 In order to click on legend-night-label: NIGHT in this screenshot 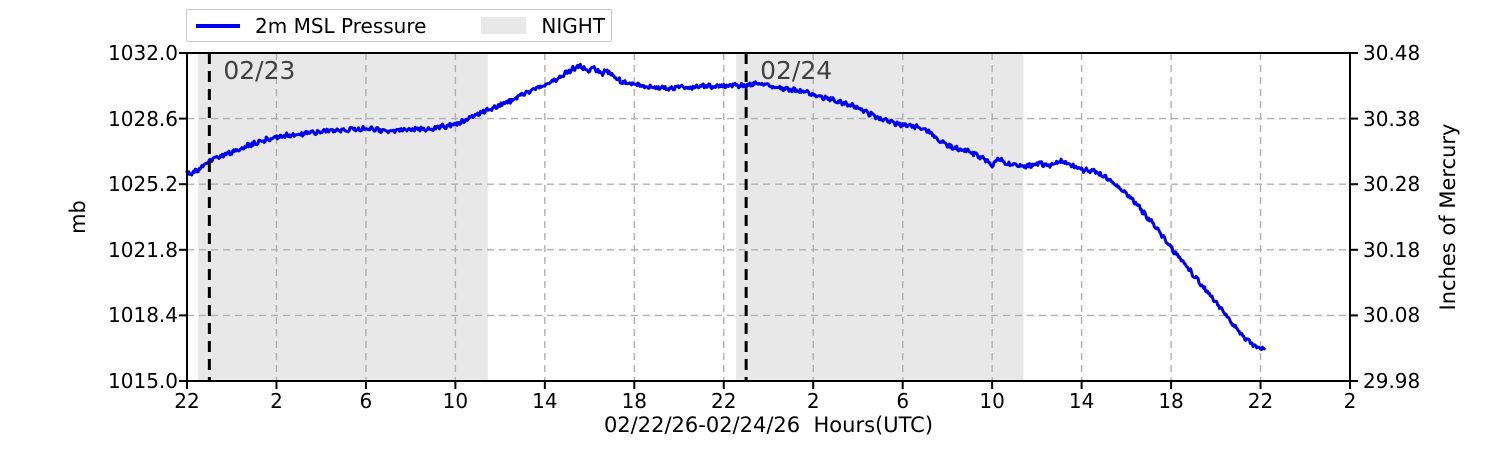, I will do `click(573, 25)`.